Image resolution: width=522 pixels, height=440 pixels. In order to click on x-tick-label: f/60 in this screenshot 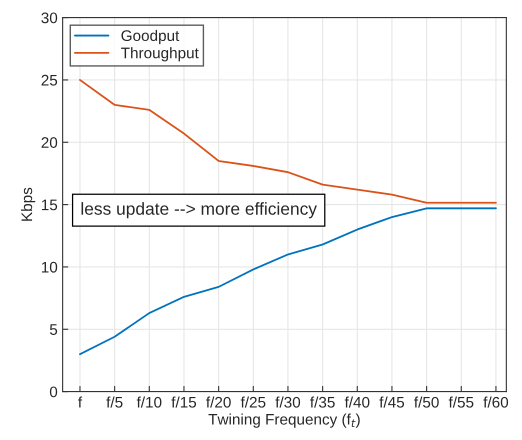, I will do `click(495, 402)`.